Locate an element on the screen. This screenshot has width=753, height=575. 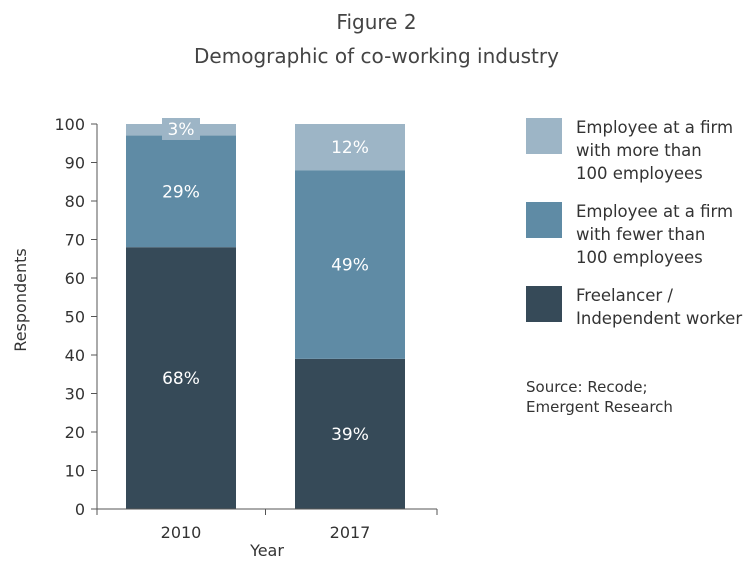
x-tick-label-2017: 2017 is located at coordinates (350, 532).